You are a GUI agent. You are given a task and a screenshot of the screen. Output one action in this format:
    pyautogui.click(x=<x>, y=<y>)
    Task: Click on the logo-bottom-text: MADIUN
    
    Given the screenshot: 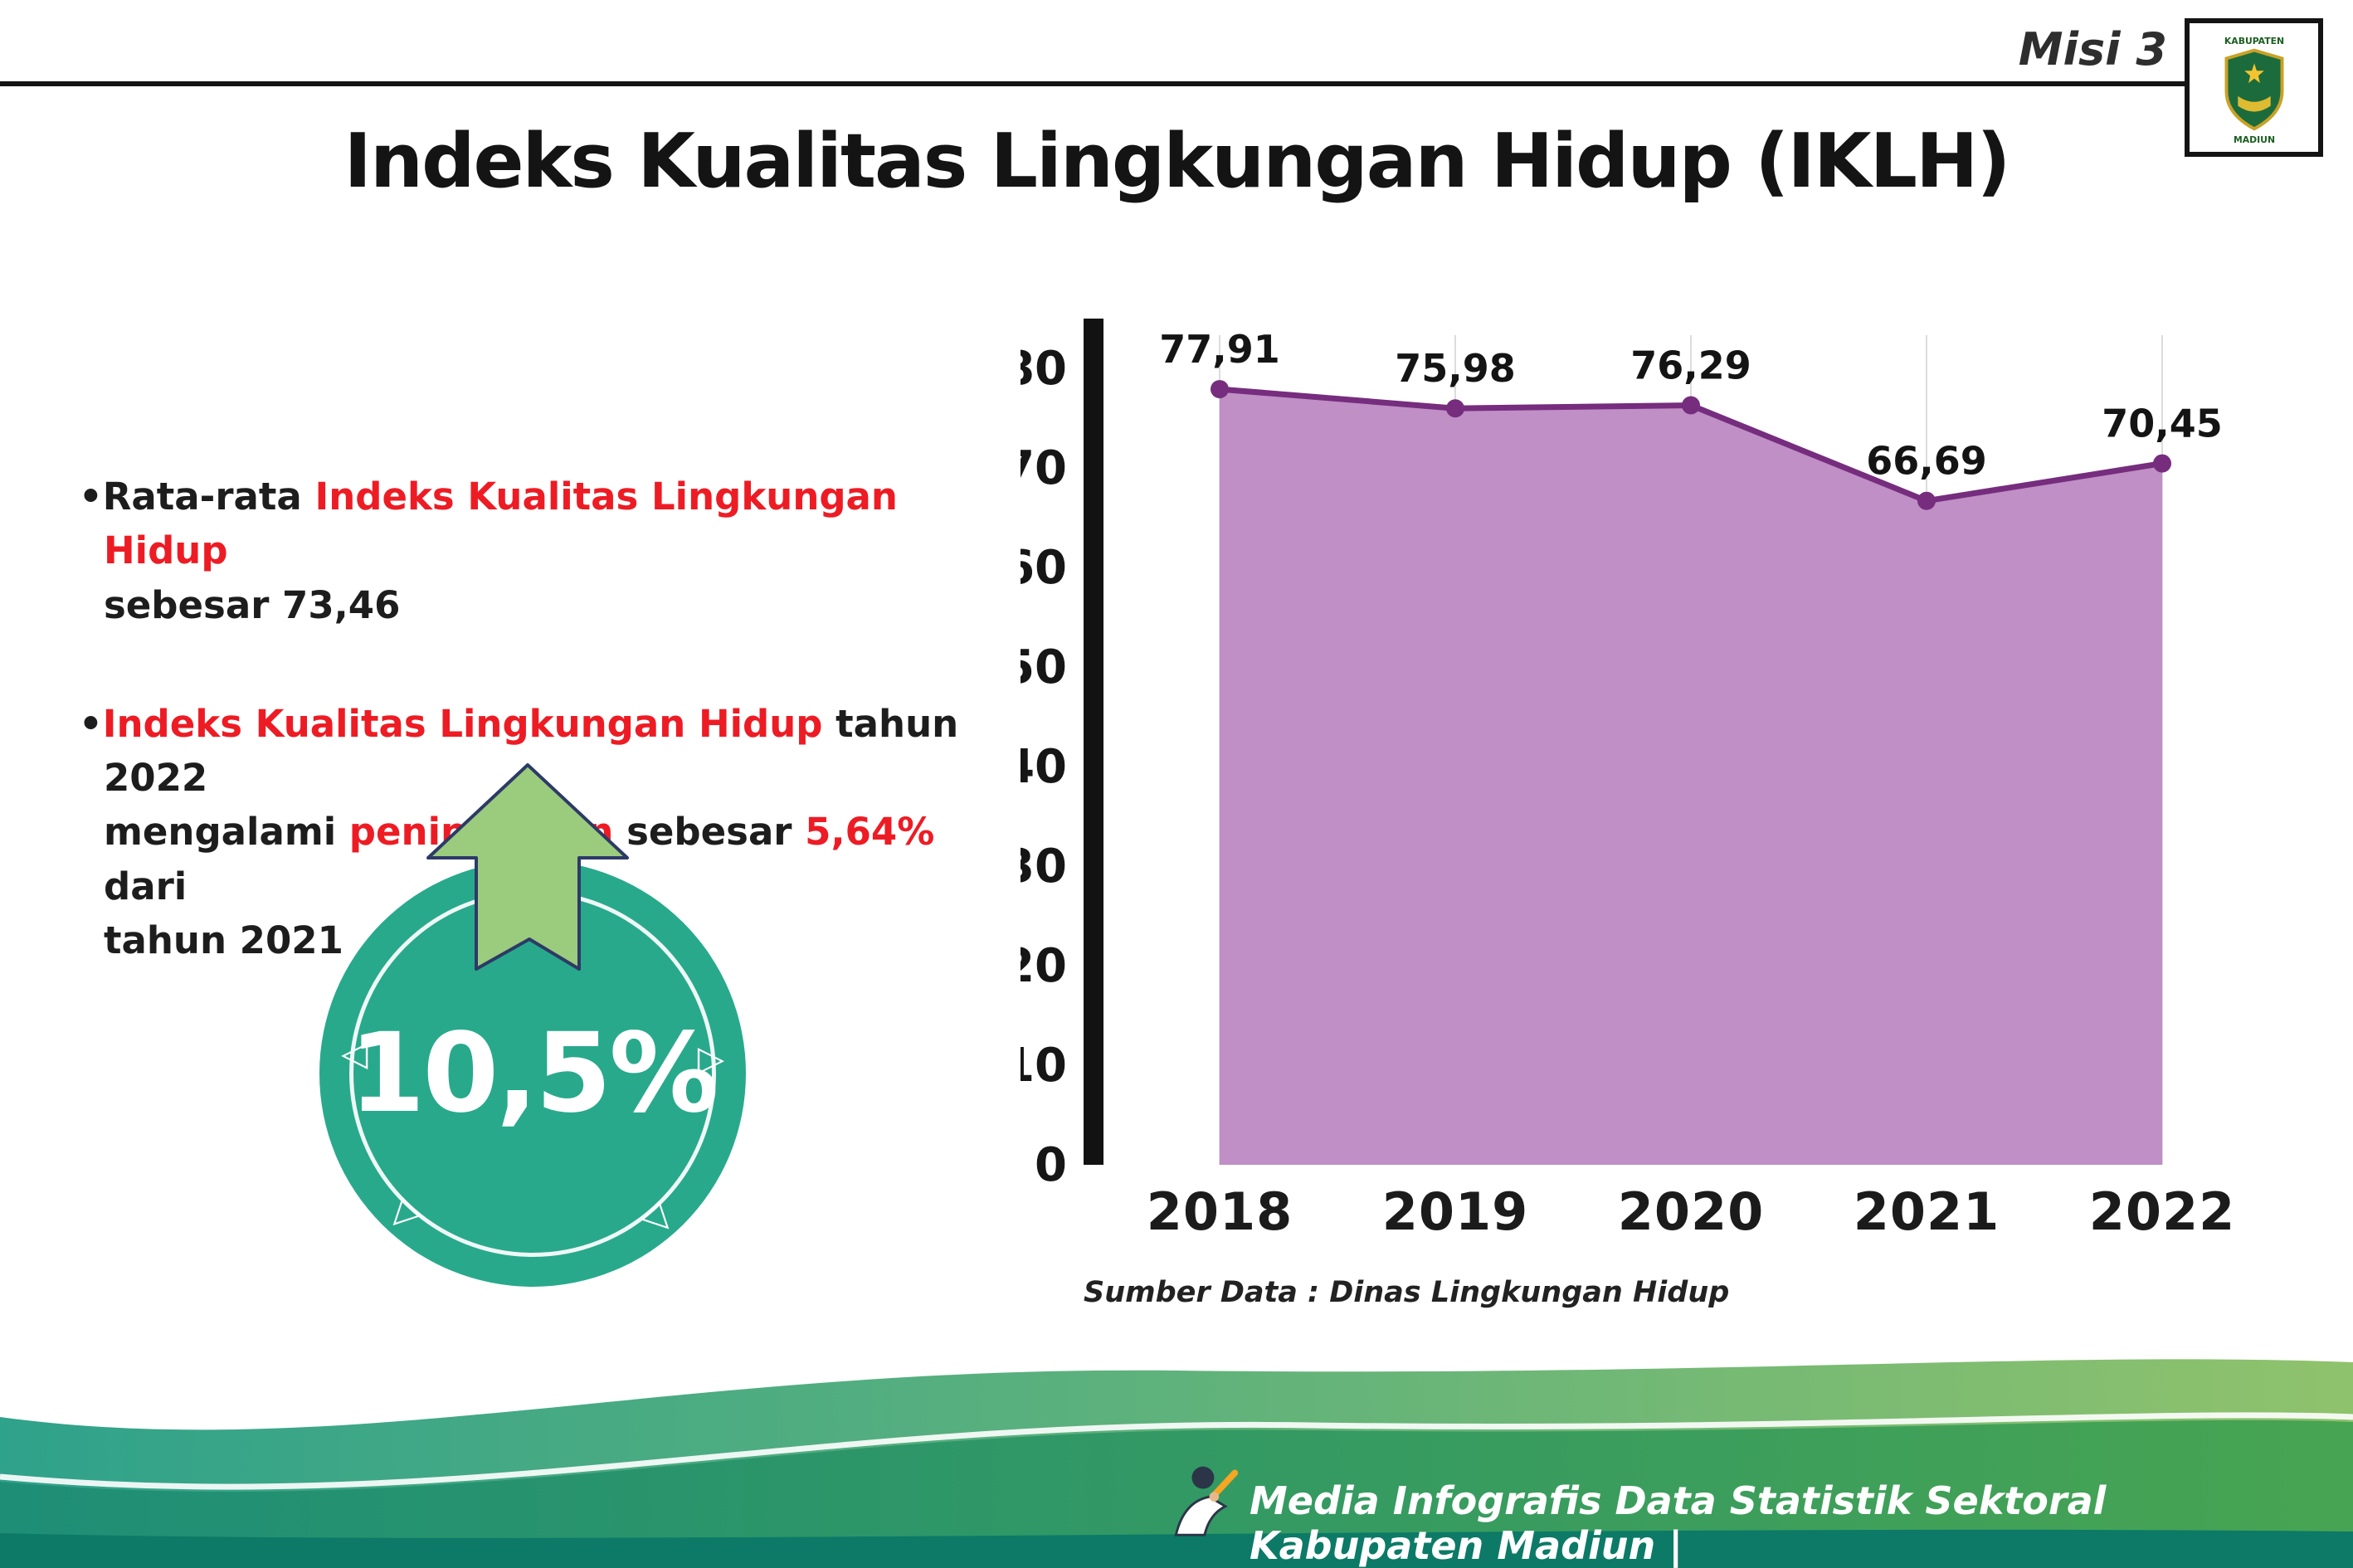 What is the action you would take?
    pyautogui.click(x=2253, y=139)
    